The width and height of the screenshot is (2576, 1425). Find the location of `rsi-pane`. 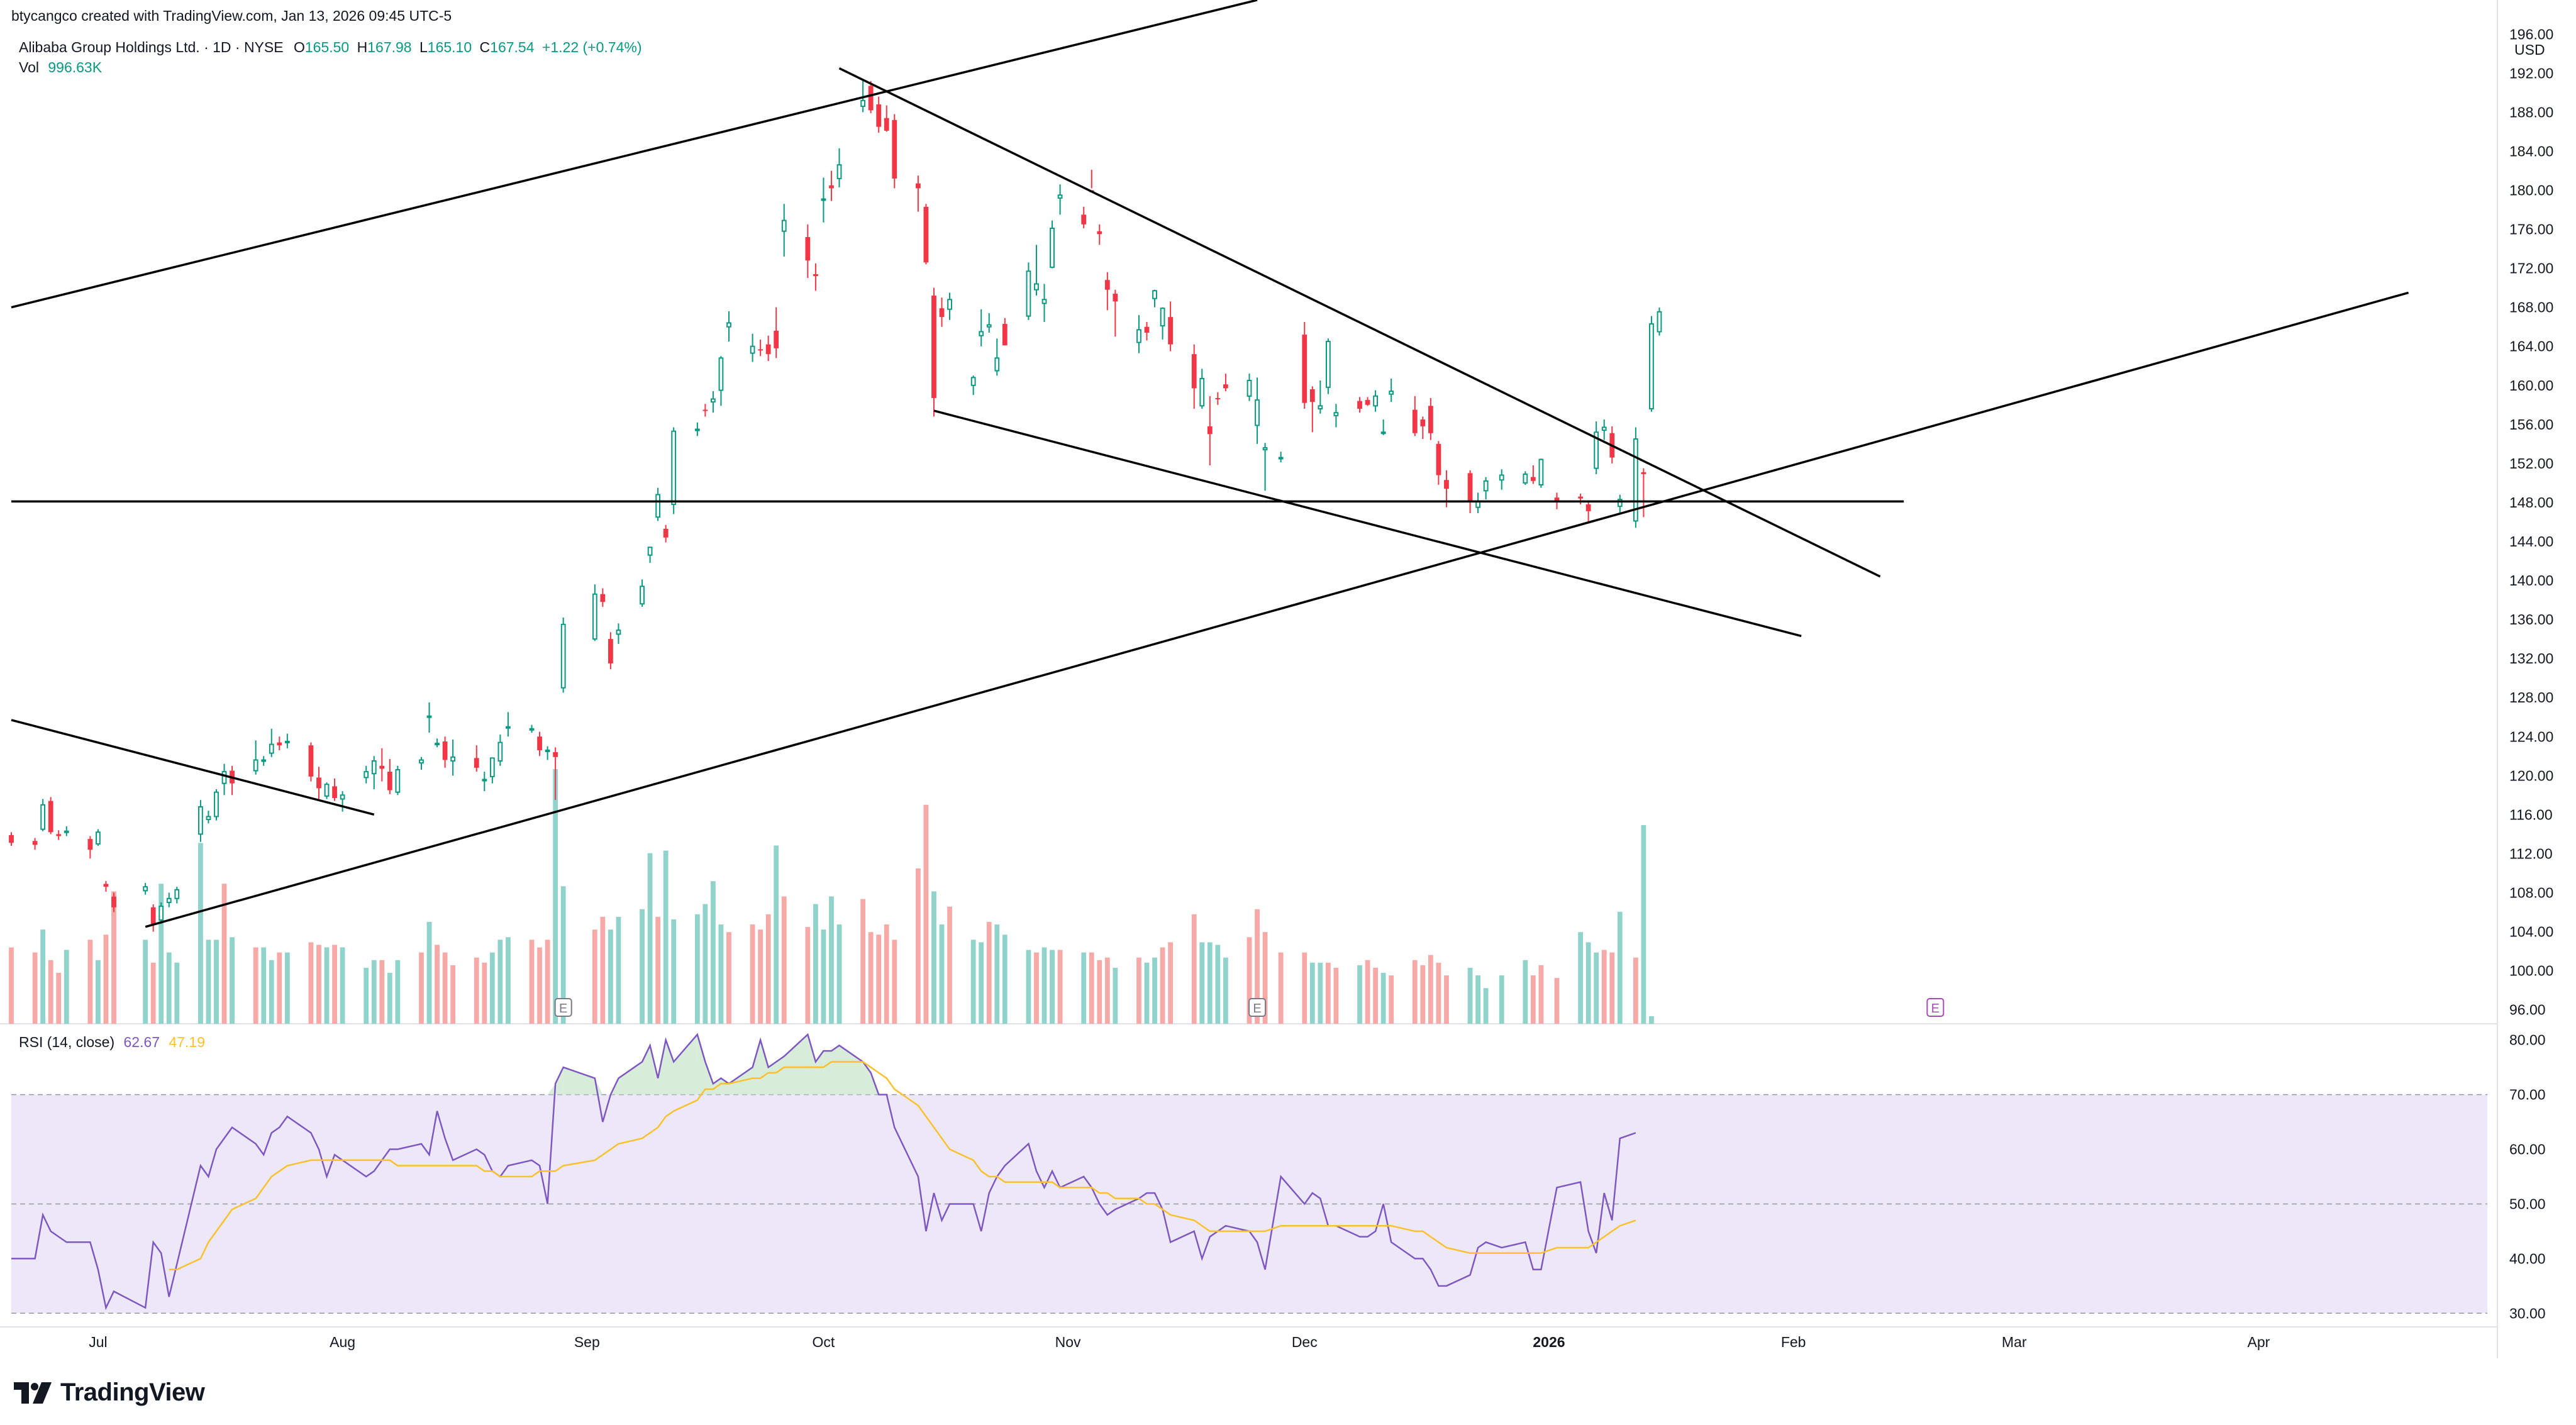

rsi-pane is located at coordinates (1249, 1204).